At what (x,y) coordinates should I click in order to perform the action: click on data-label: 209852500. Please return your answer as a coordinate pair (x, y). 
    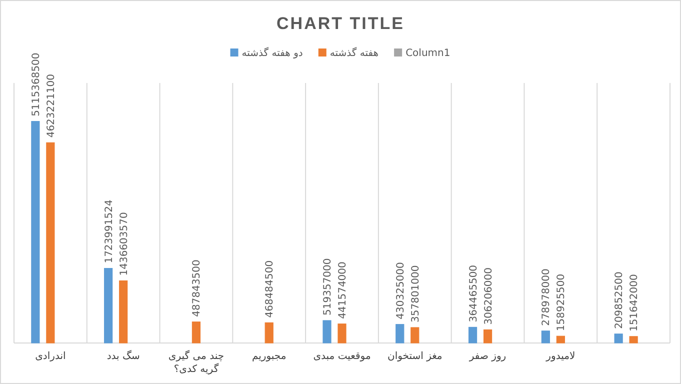
    Looking at the image, I should click on (620, 300).